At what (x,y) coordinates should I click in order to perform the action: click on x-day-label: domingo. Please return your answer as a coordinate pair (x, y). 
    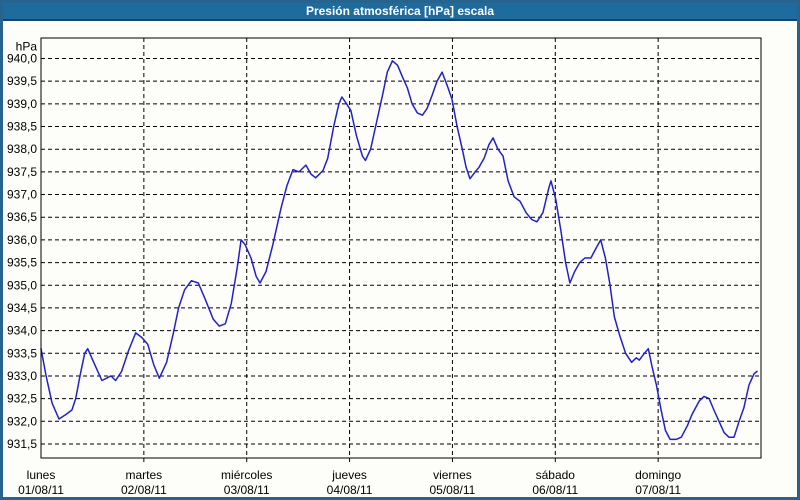
    Looking at the image, I should click on (658, 475).